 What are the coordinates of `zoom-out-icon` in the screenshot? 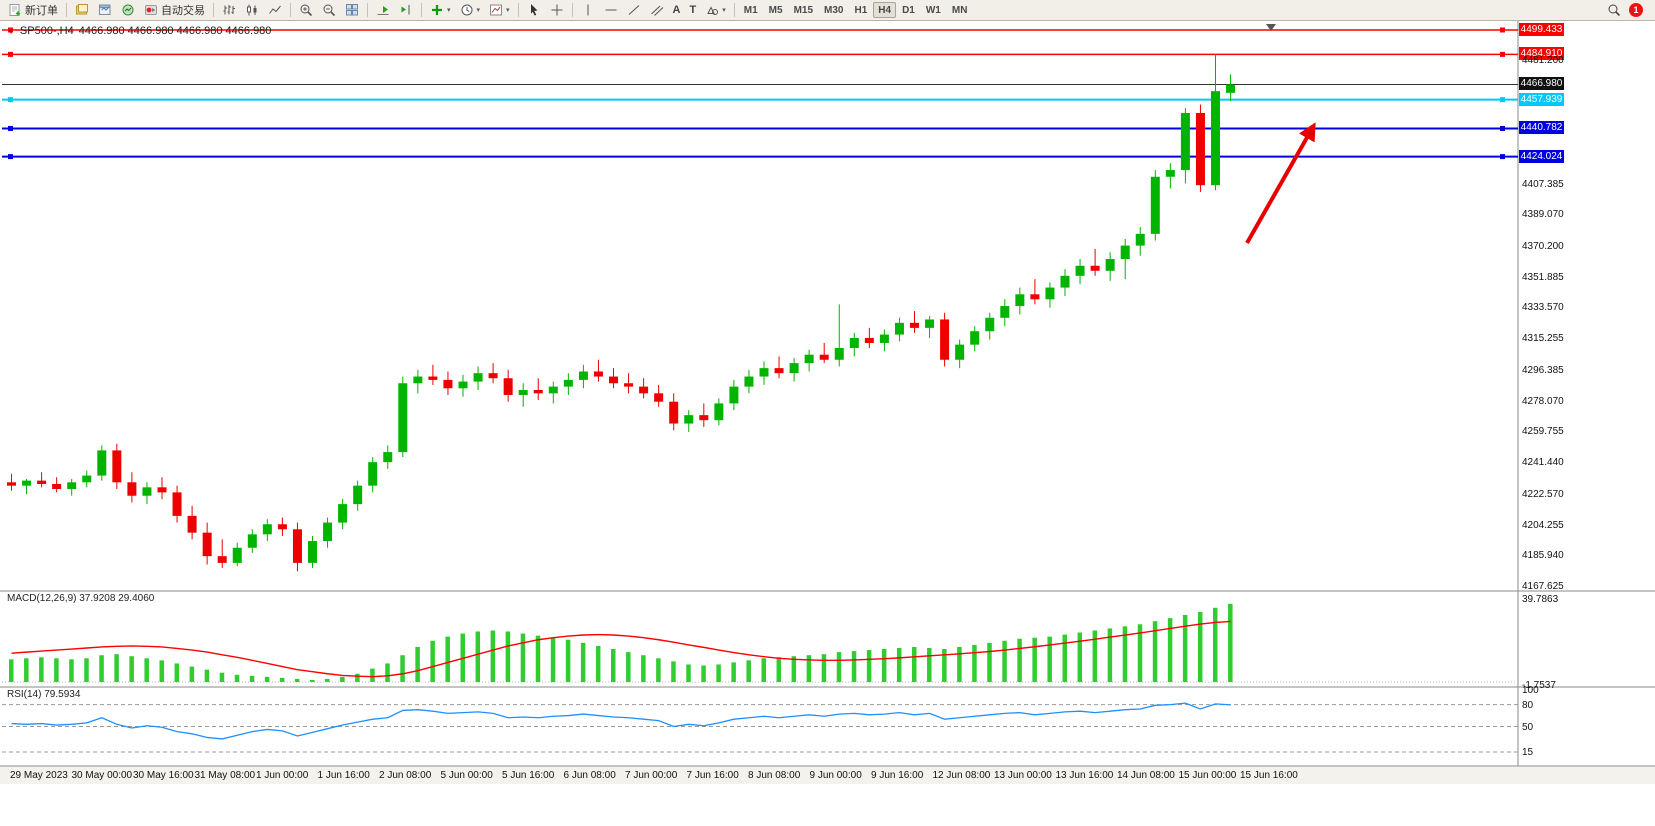 It's located at (329, 10).